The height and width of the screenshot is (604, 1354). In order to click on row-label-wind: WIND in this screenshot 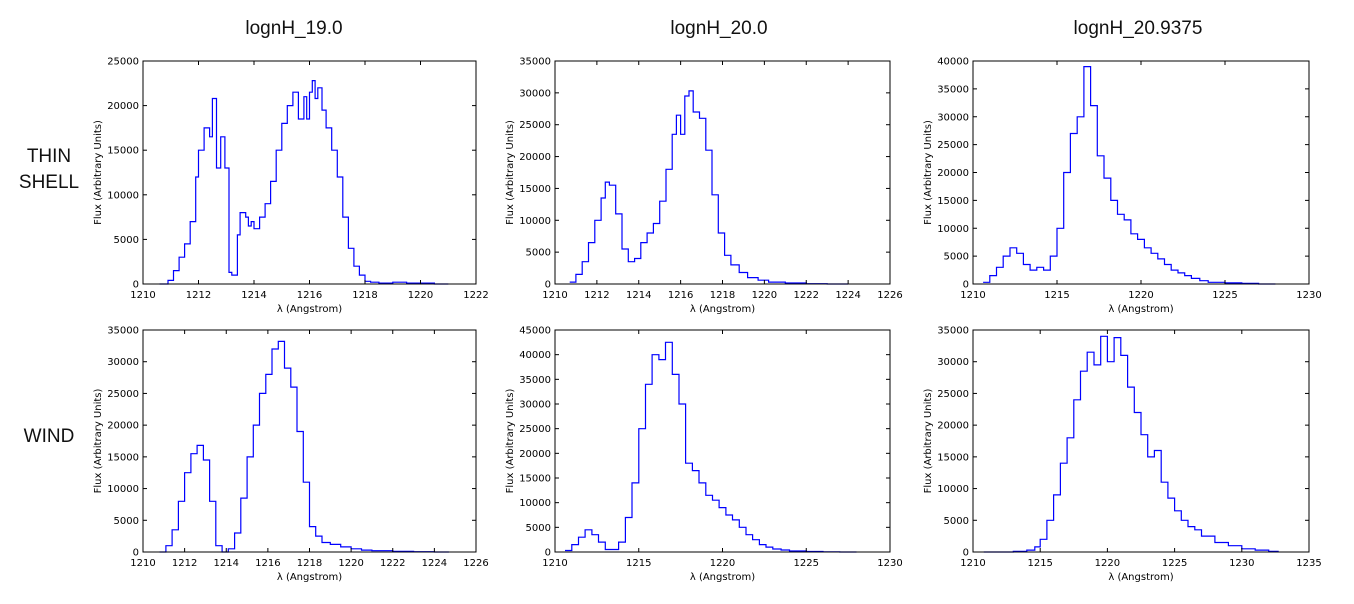, I will do `click(49, 436)`.